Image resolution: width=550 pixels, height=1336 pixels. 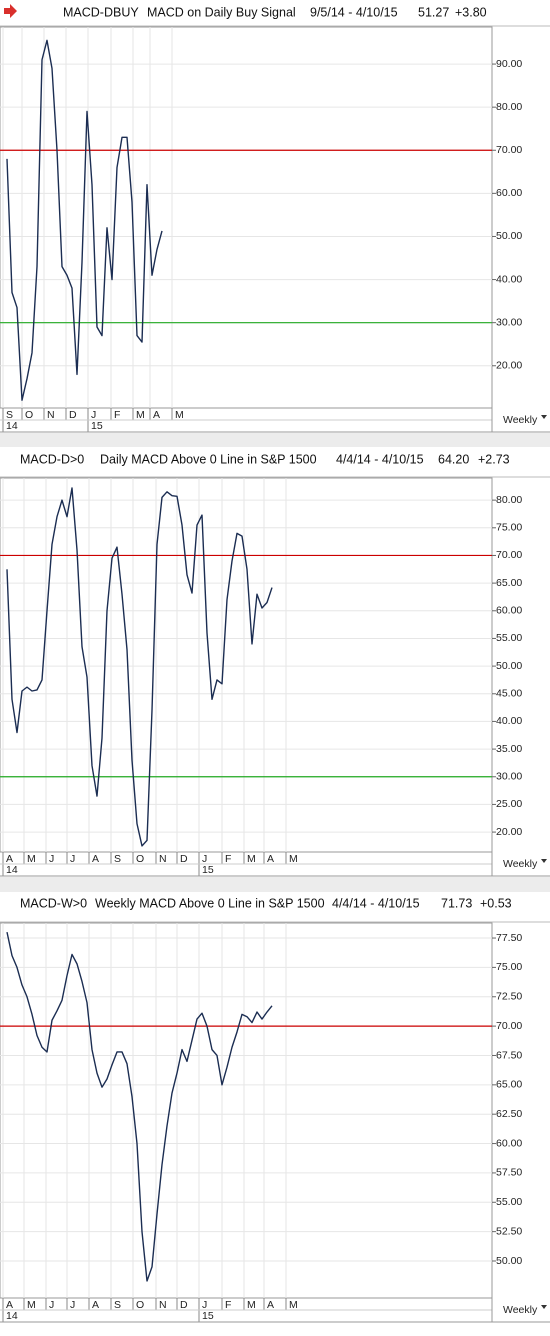 I want to click on y-tick-label: 45.00, so click(x=509, y=694).